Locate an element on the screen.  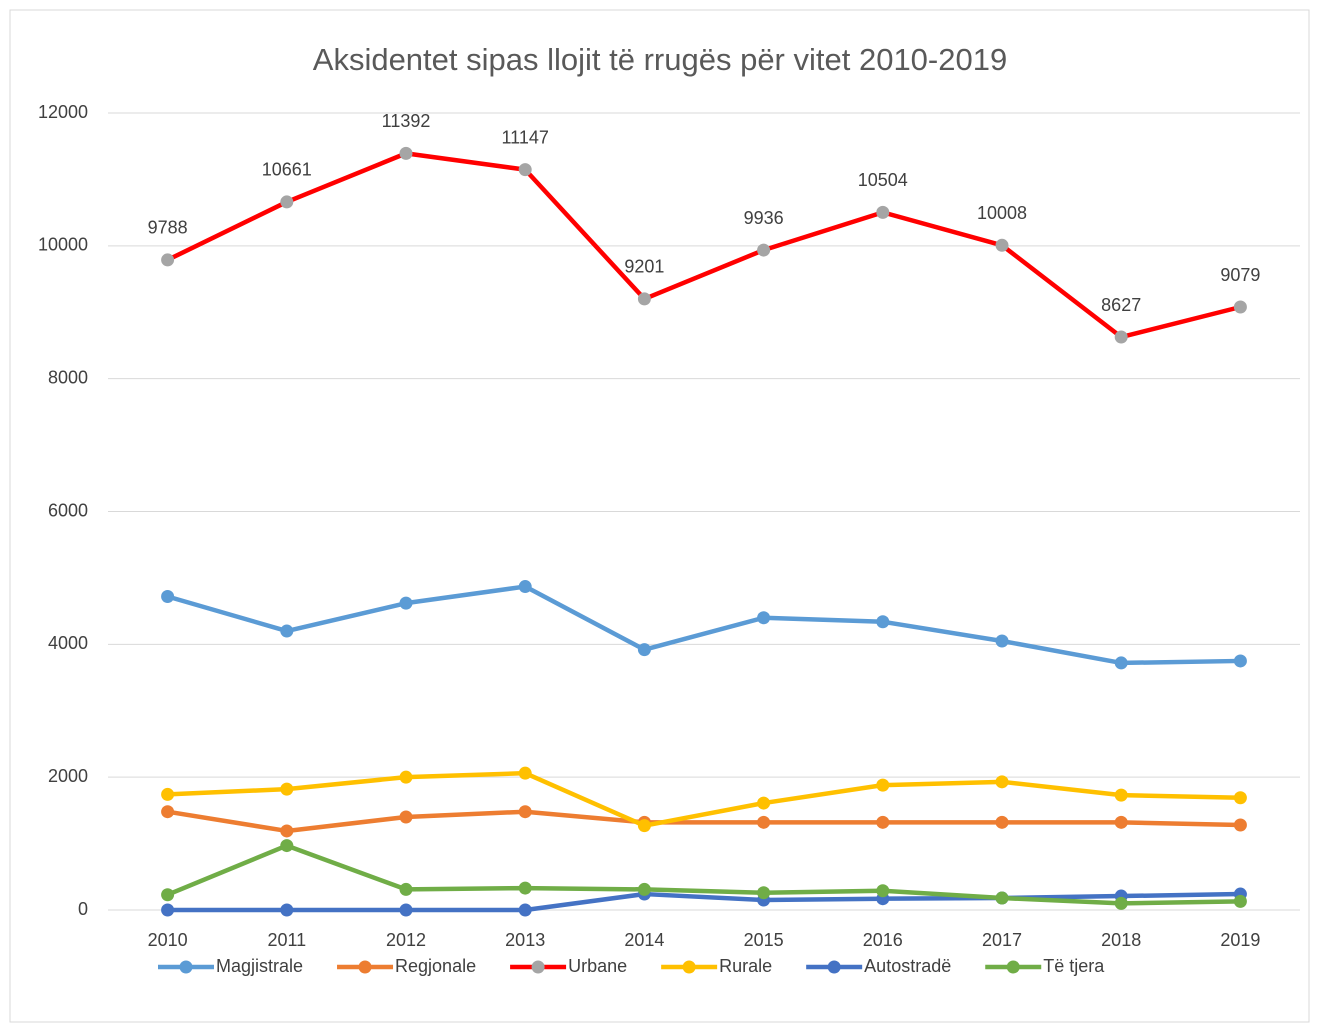
data-label: 8627 is located at coordinates (1121, 305).